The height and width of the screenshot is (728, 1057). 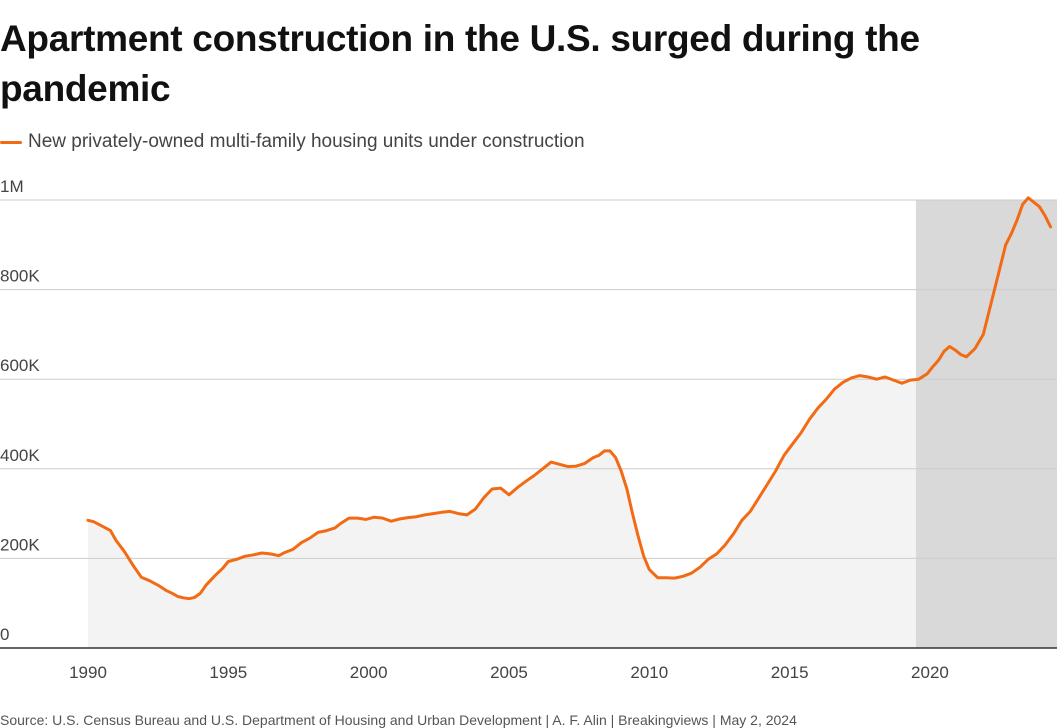 I want to click on y-tick-label: 1M, so click(x=12, y=186).